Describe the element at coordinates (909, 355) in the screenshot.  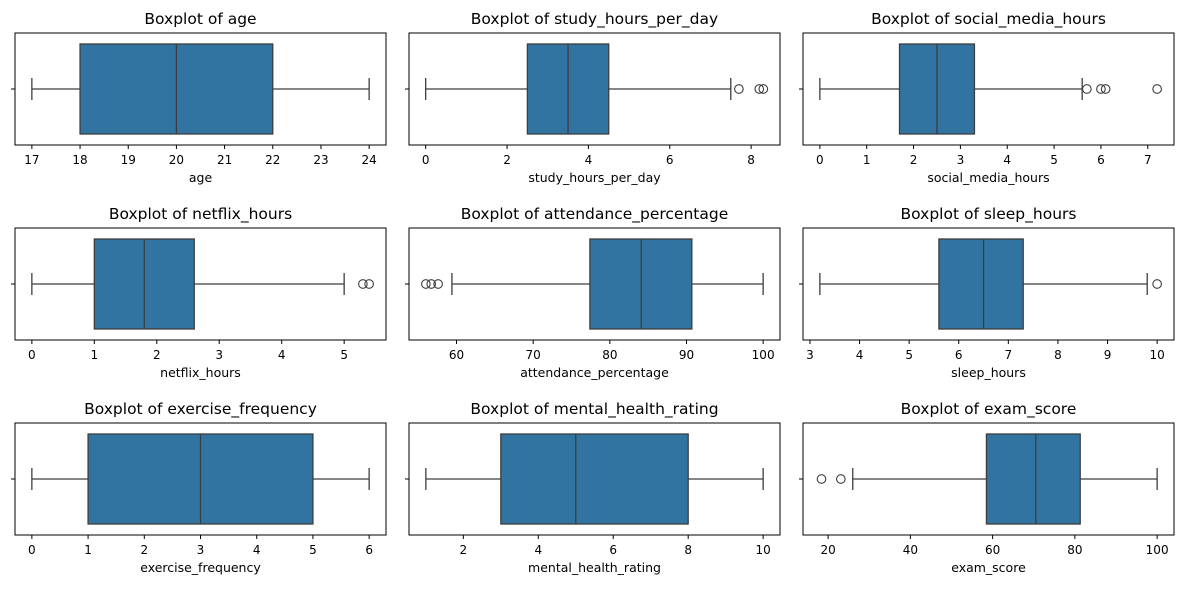
I see `chart-6-x-tick-label: 5` at that location.